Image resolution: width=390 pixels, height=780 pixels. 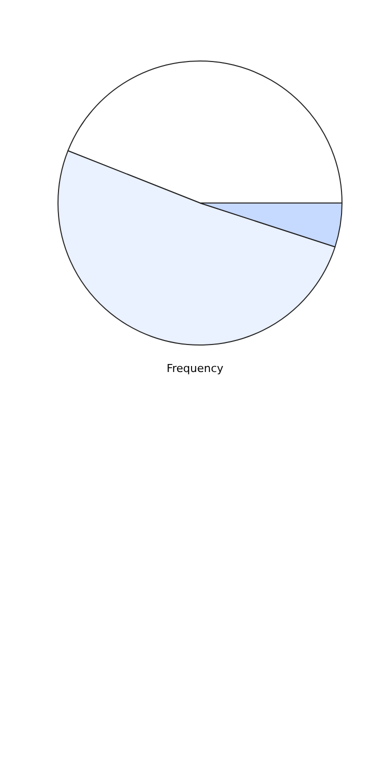 I want to click on text: Frequency, so click(x=195, y=368).